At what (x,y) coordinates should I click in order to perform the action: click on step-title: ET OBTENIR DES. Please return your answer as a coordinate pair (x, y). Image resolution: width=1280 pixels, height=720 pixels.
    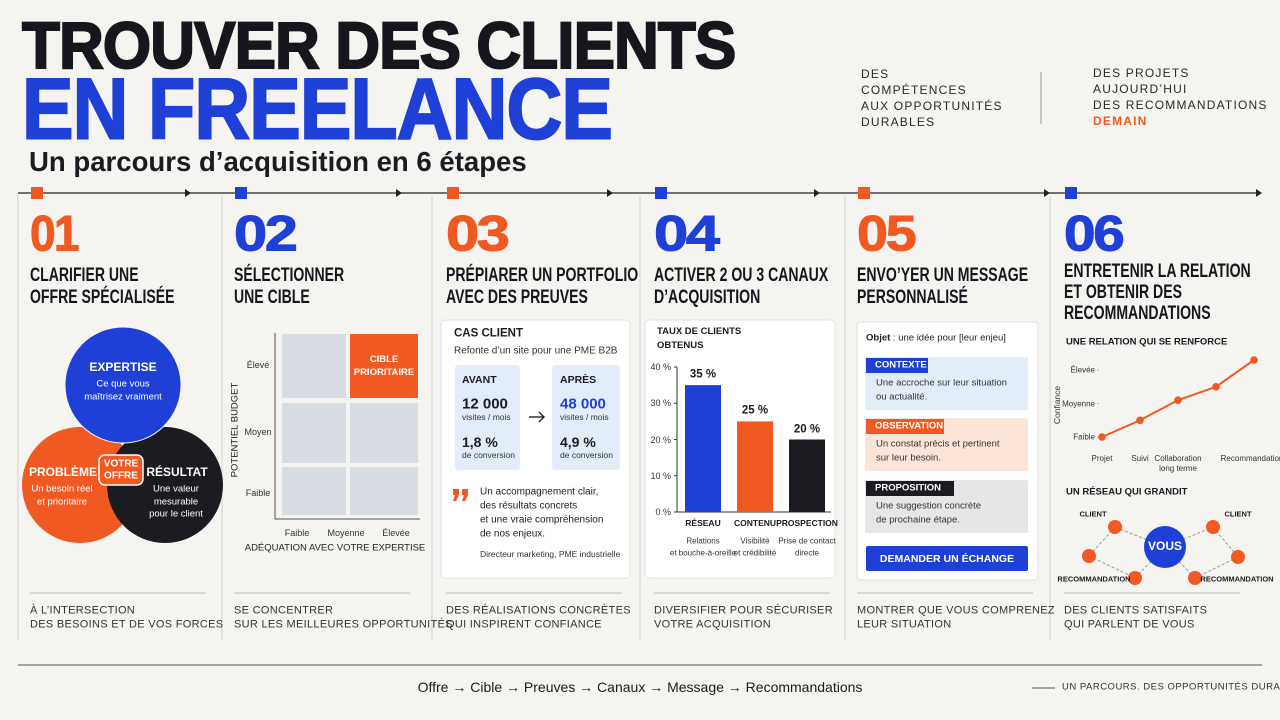
    Looking at the image, I should click on (1123, 293).